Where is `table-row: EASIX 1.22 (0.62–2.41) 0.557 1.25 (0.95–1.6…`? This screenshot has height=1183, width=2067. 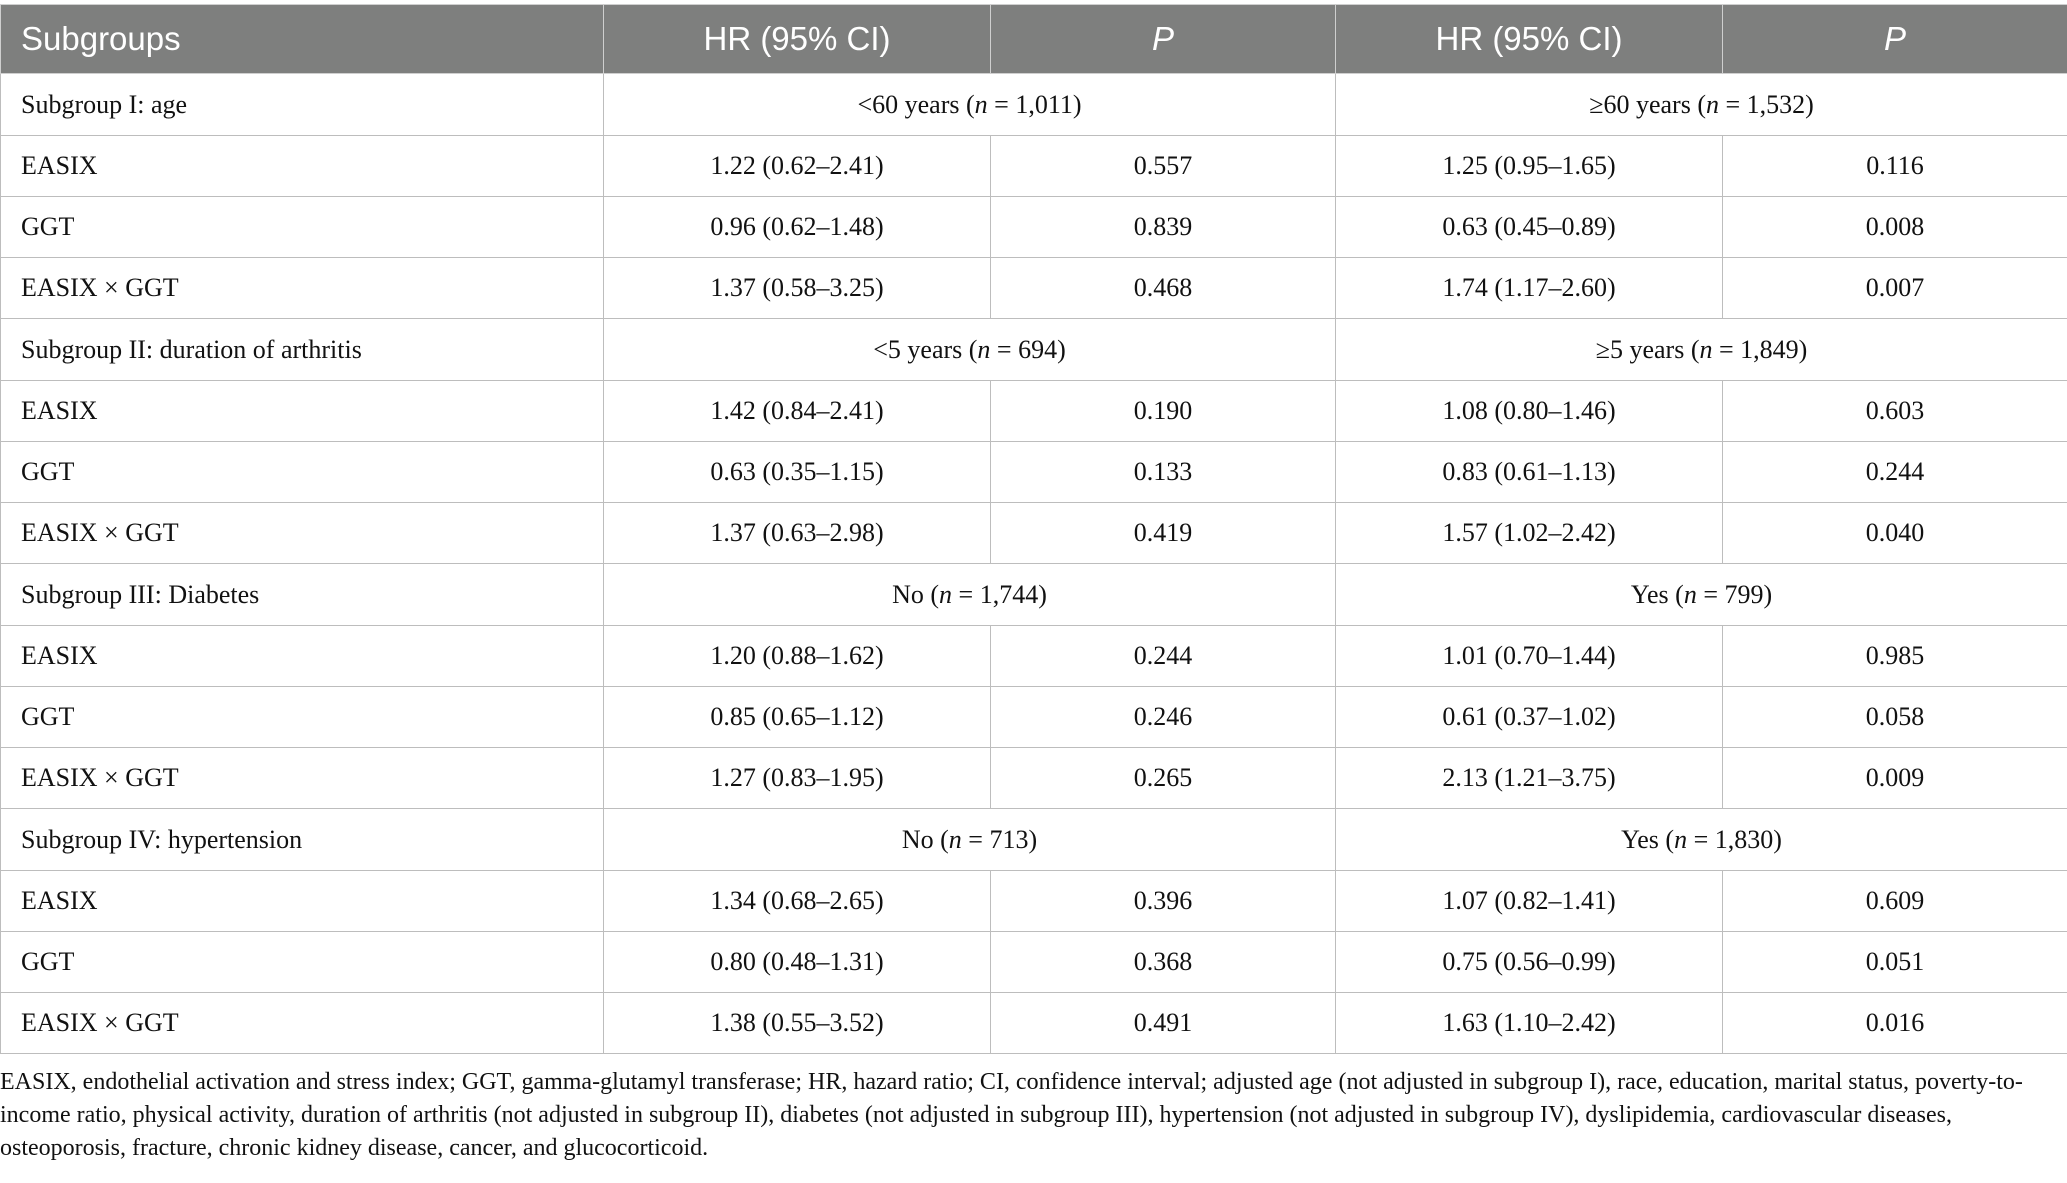 table-row: EASIX 1.22 (0.62–2.41) 0.557 1.25 (0.95–1.6… is located at coordinates (1033, 166).